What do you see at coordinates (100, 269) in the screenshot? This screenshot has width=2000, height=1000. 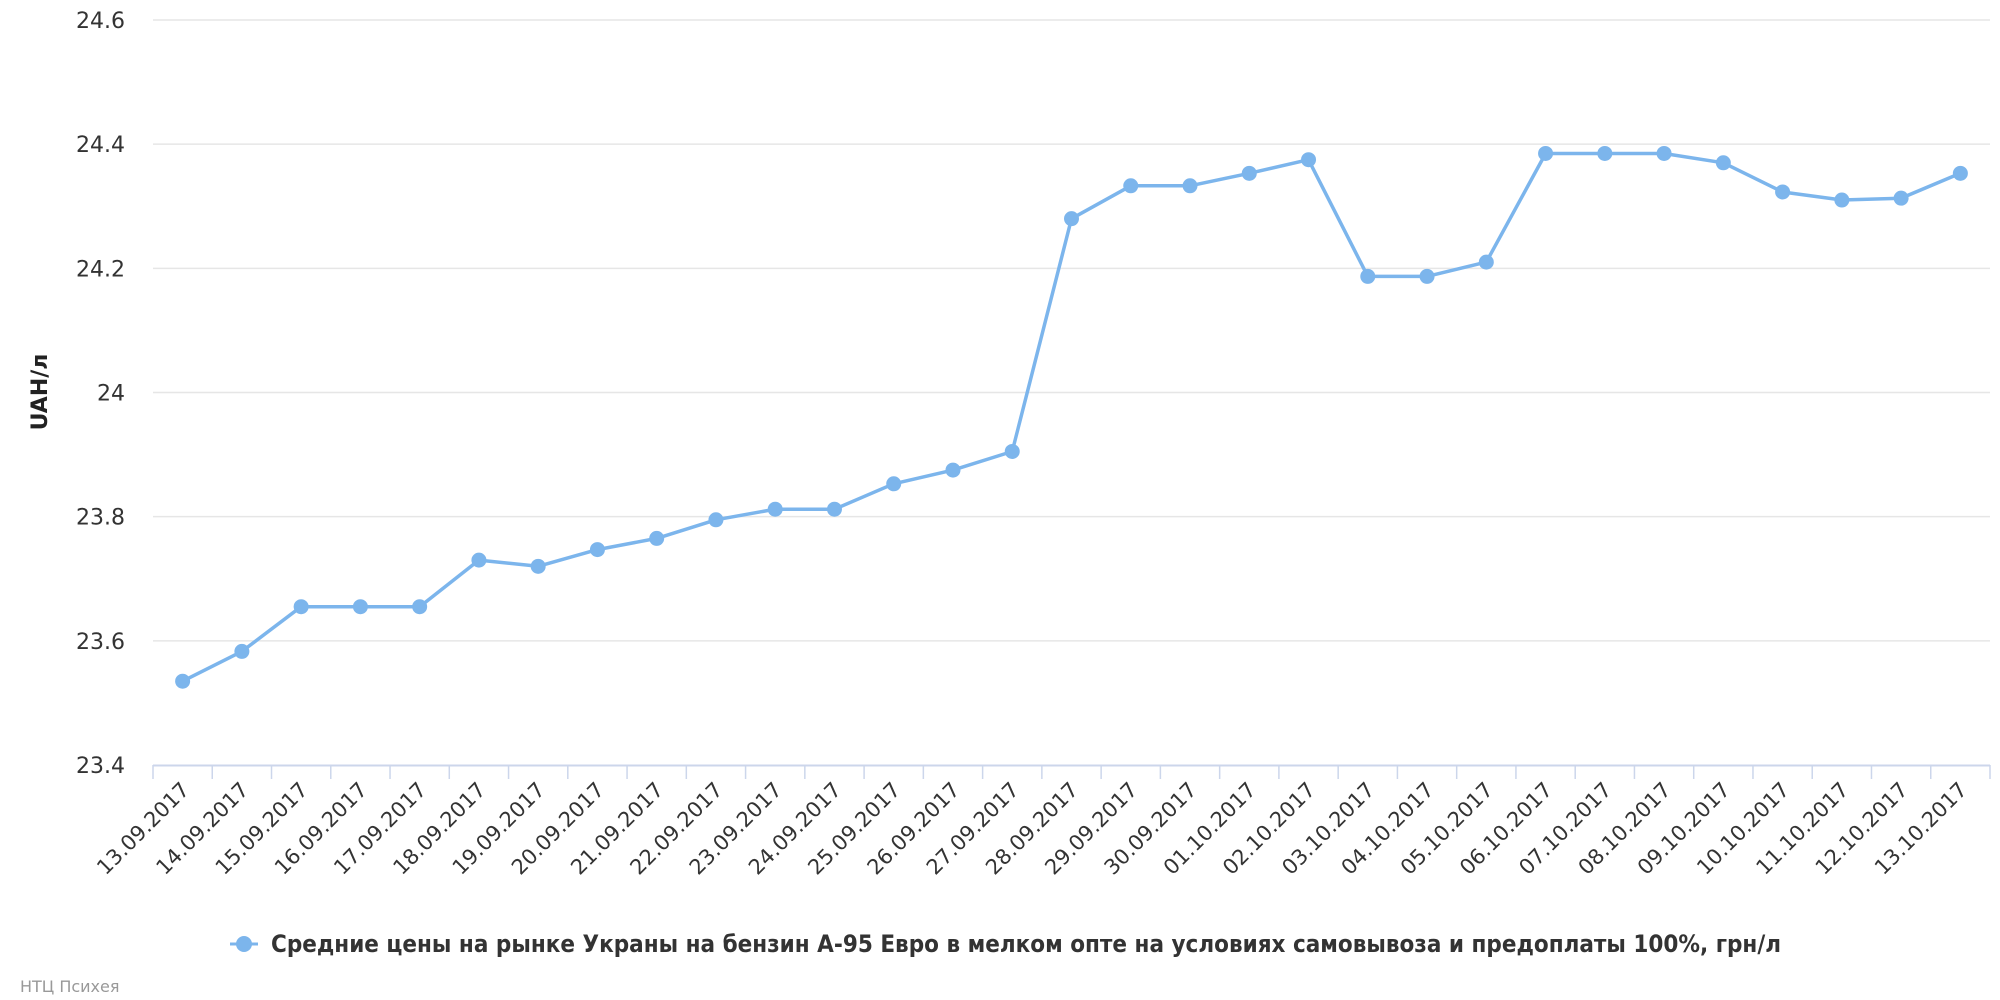 I see `y-tick-label: 24.2` at bounding box center [100, 269].